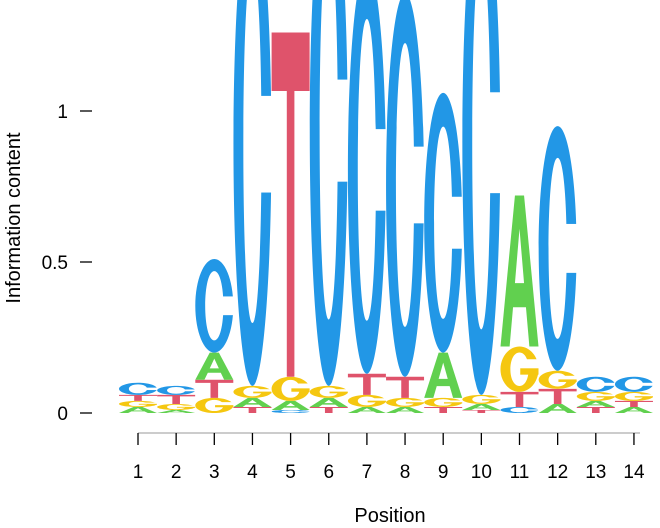 Image resolution: width=660 pixels, height=528 pixels. I want to click on x-tick-label: 13, so click(595, 472).